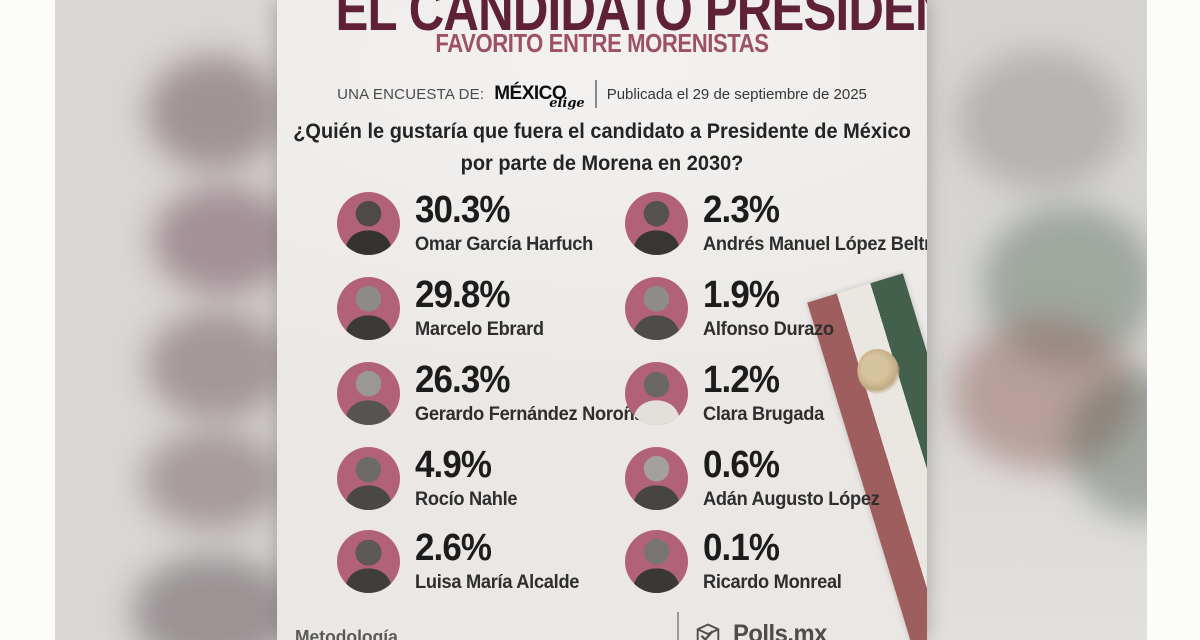 The image size is (1200, 640). What do you see at coordinates (346, 633) in the screenshot?
I see `methodology-label: Metodología` at bounding box center [346, 633].